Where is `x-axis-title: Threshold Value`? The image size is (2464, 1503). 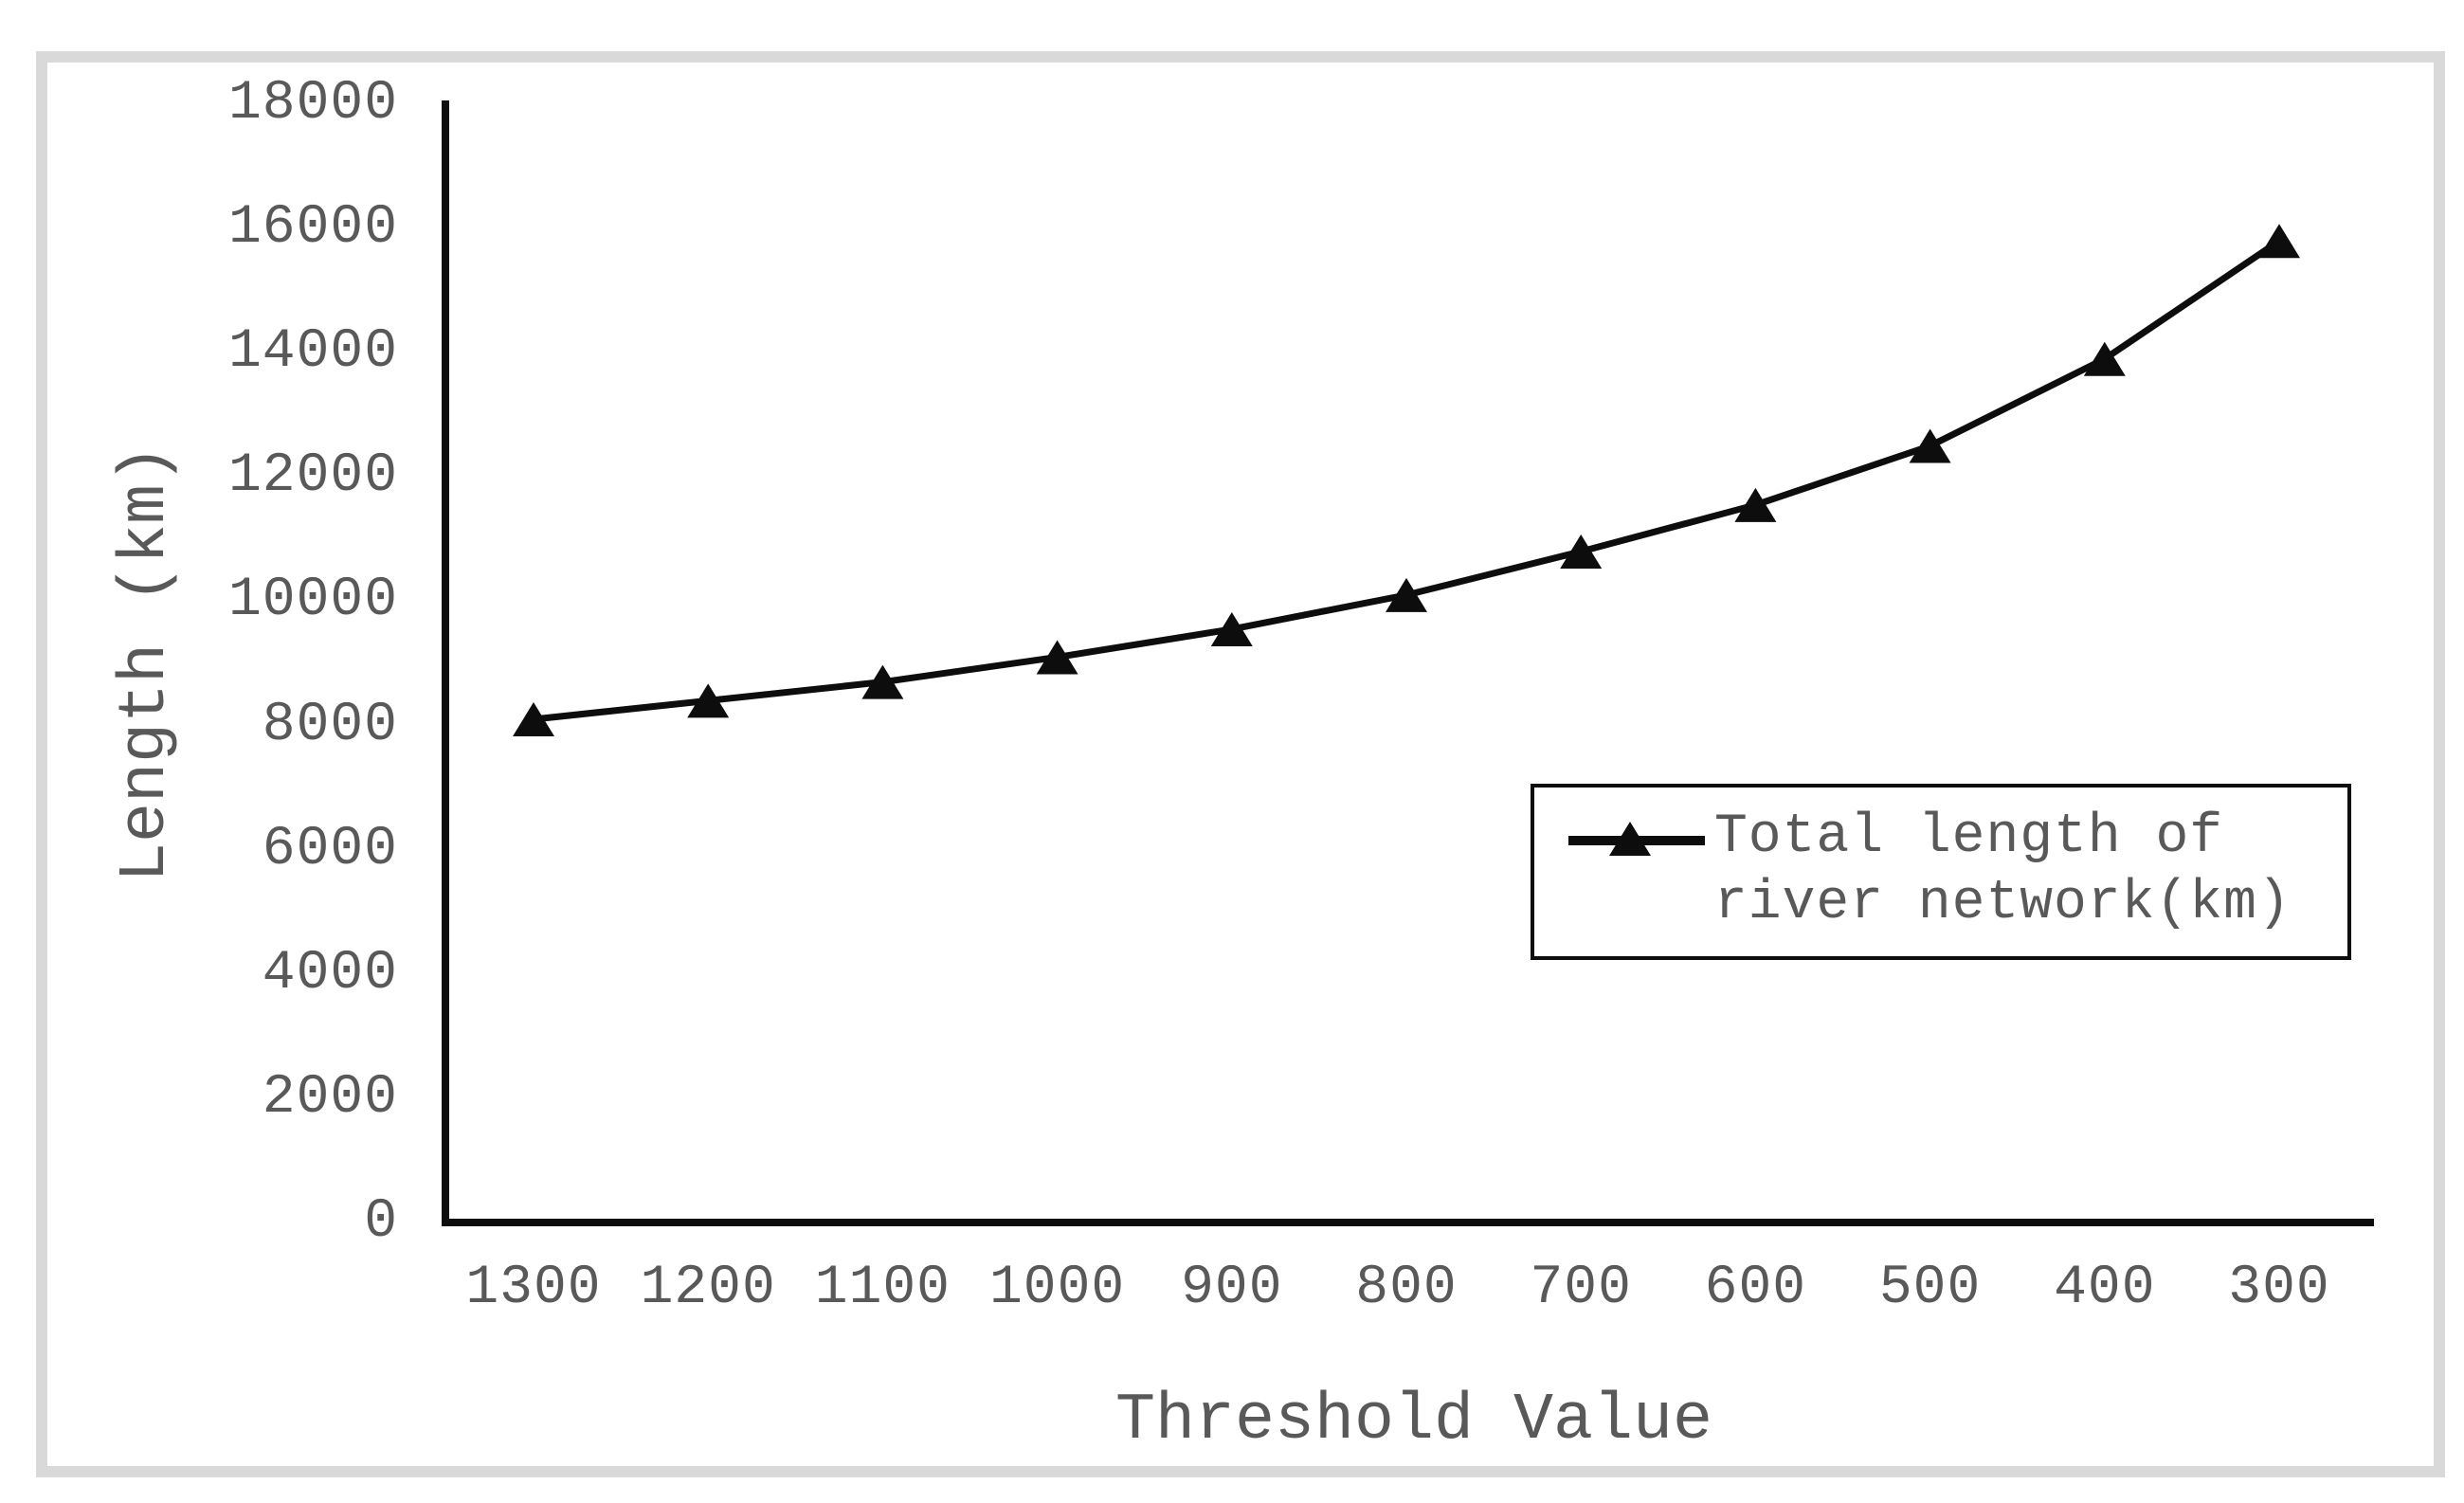
x-axis-title: Threshold Value is located at coordinates (1413, 1421).